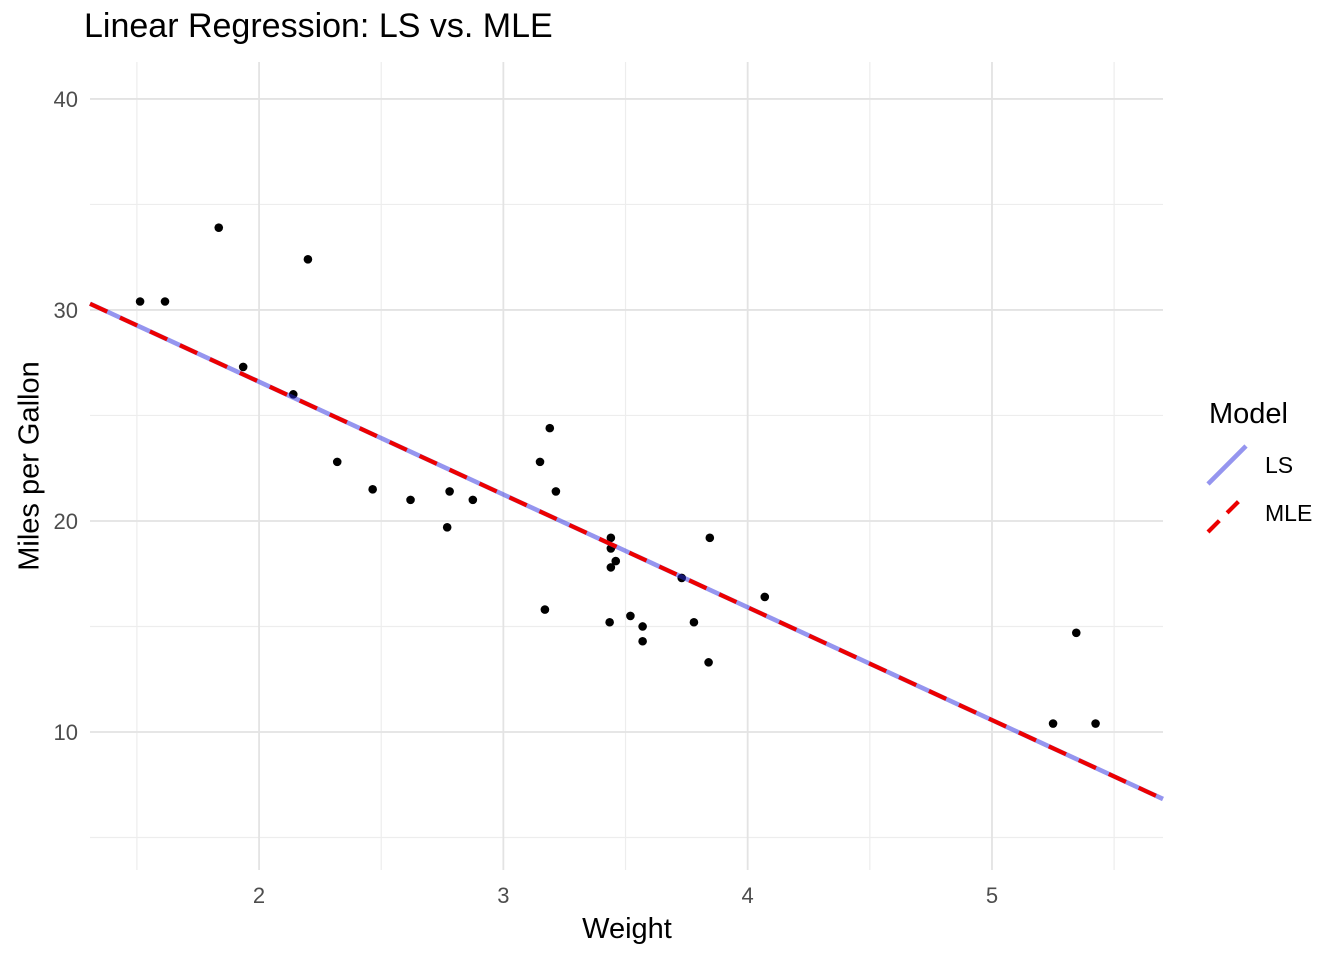 This screenshot has width=1344, height=960. Describe the element at coordinates (66, 521) in the screenshot. I see `y-tick-label: 20` at that location.